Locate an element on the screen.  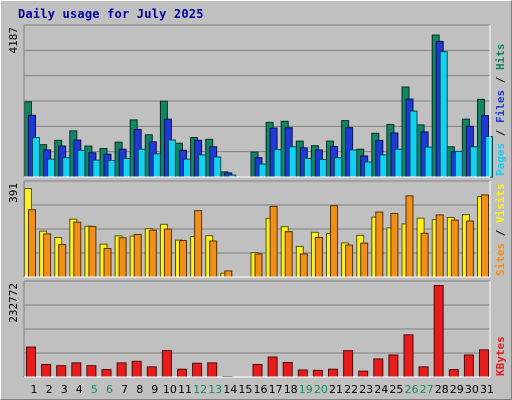
x-tick-label-6: 6 is located at coordinates (109, 389).